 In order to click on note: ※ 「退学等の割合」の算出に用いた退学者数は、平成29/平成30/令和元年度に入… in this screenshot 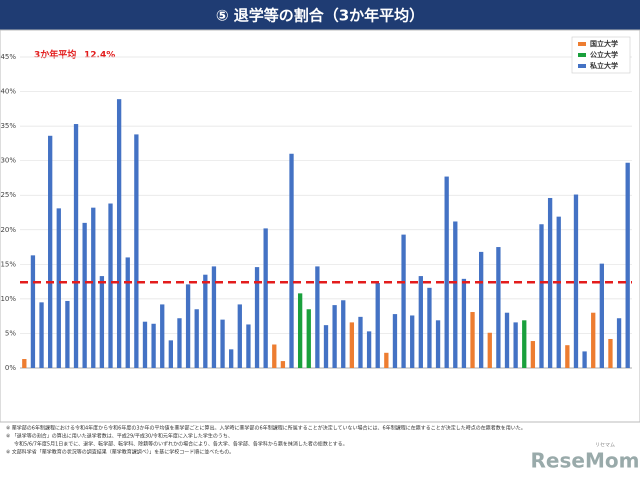, I will do `click(119, 436)`.